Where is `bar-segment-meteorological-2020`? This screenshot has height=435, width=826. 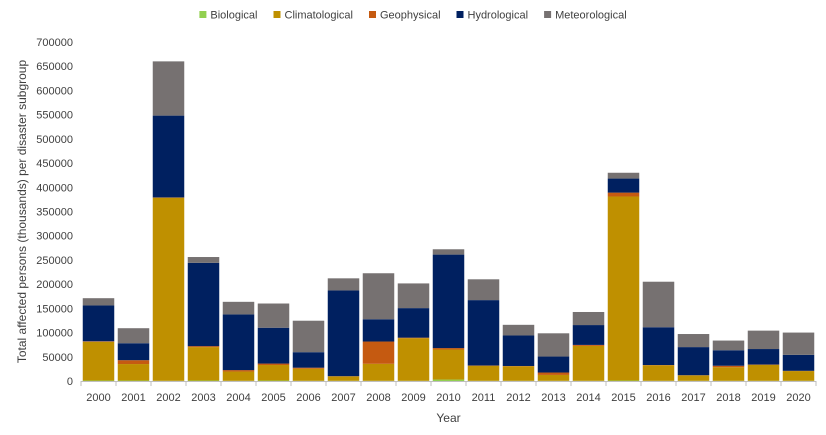 bar-segment-meteorological-2020 is located at coordinates (798, 343).